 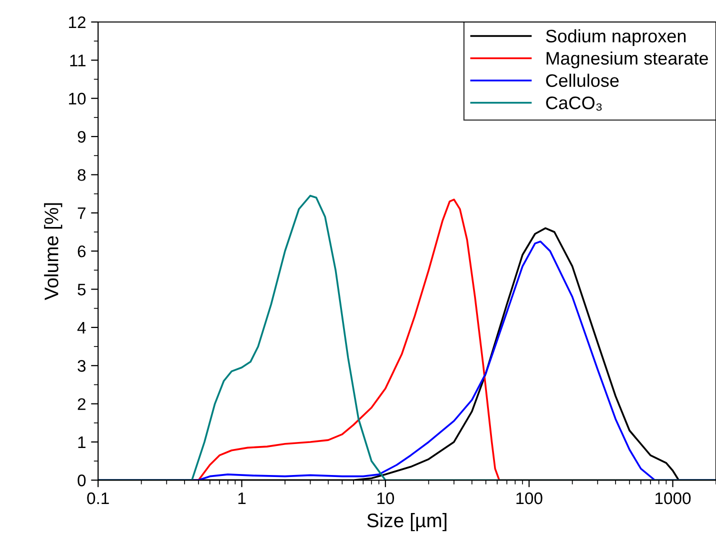 What do you see at coordinates (385, 498) in the screenshot?
I see `x-tick-label: 10` at bounding box center [385, 498].